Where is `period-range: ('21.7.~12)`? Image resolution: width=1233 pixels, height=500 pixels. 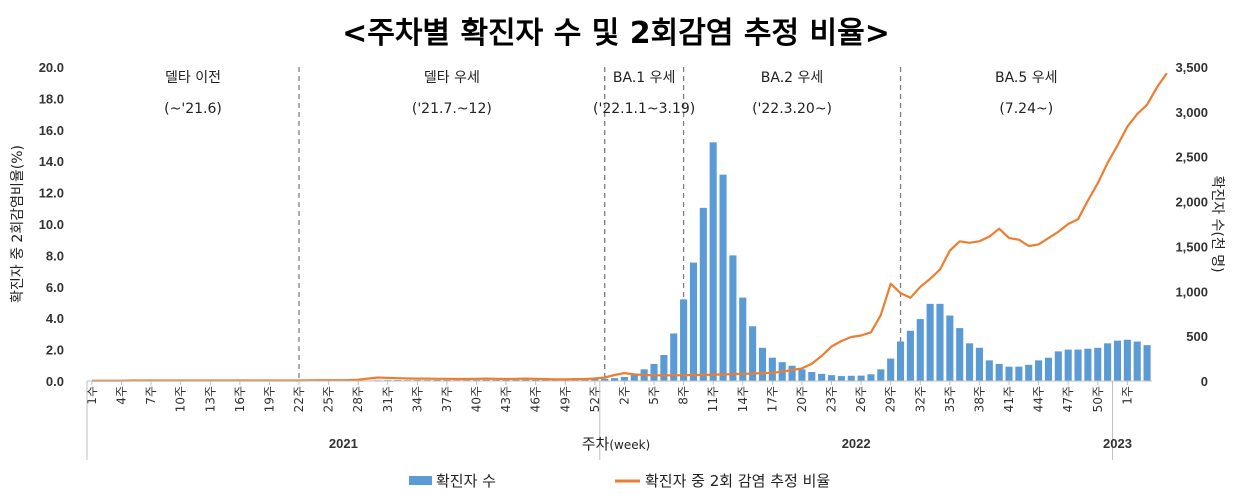
period-range: ('21.7.~12) is located at coordinates (452, 109).